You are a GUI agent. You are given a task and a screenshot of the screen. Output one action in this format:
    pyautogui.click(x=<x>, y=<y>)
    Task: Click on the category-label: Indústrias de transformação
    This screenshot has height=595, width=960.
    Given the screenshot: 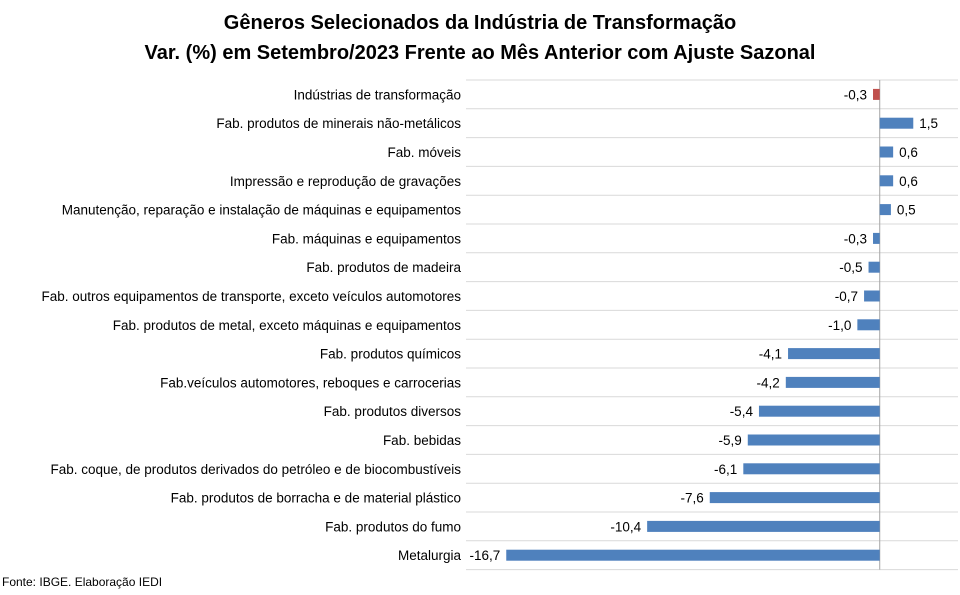 What is the action you would take?
    pyautogui.click(x=377, y=94)
    